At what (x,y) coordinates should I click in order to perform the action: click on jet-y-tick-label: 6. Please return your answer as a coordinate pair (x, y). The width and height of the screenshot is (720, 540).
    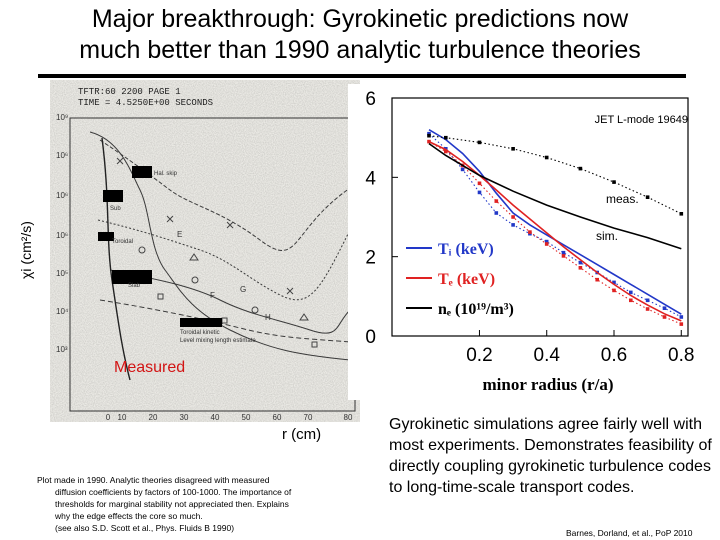
    Looking at the image, I should click on (370, 99).